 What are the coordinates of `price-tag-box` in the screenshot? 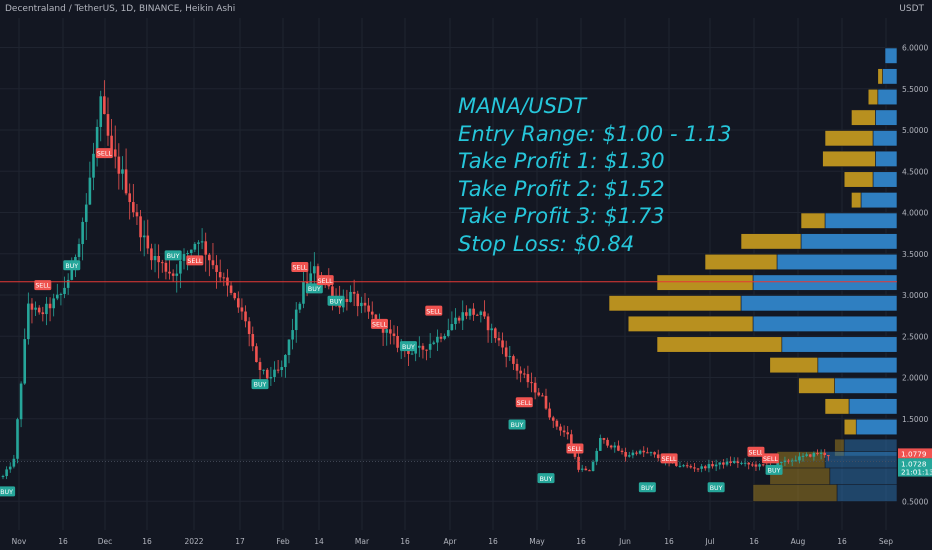 It's located at (915, 453).